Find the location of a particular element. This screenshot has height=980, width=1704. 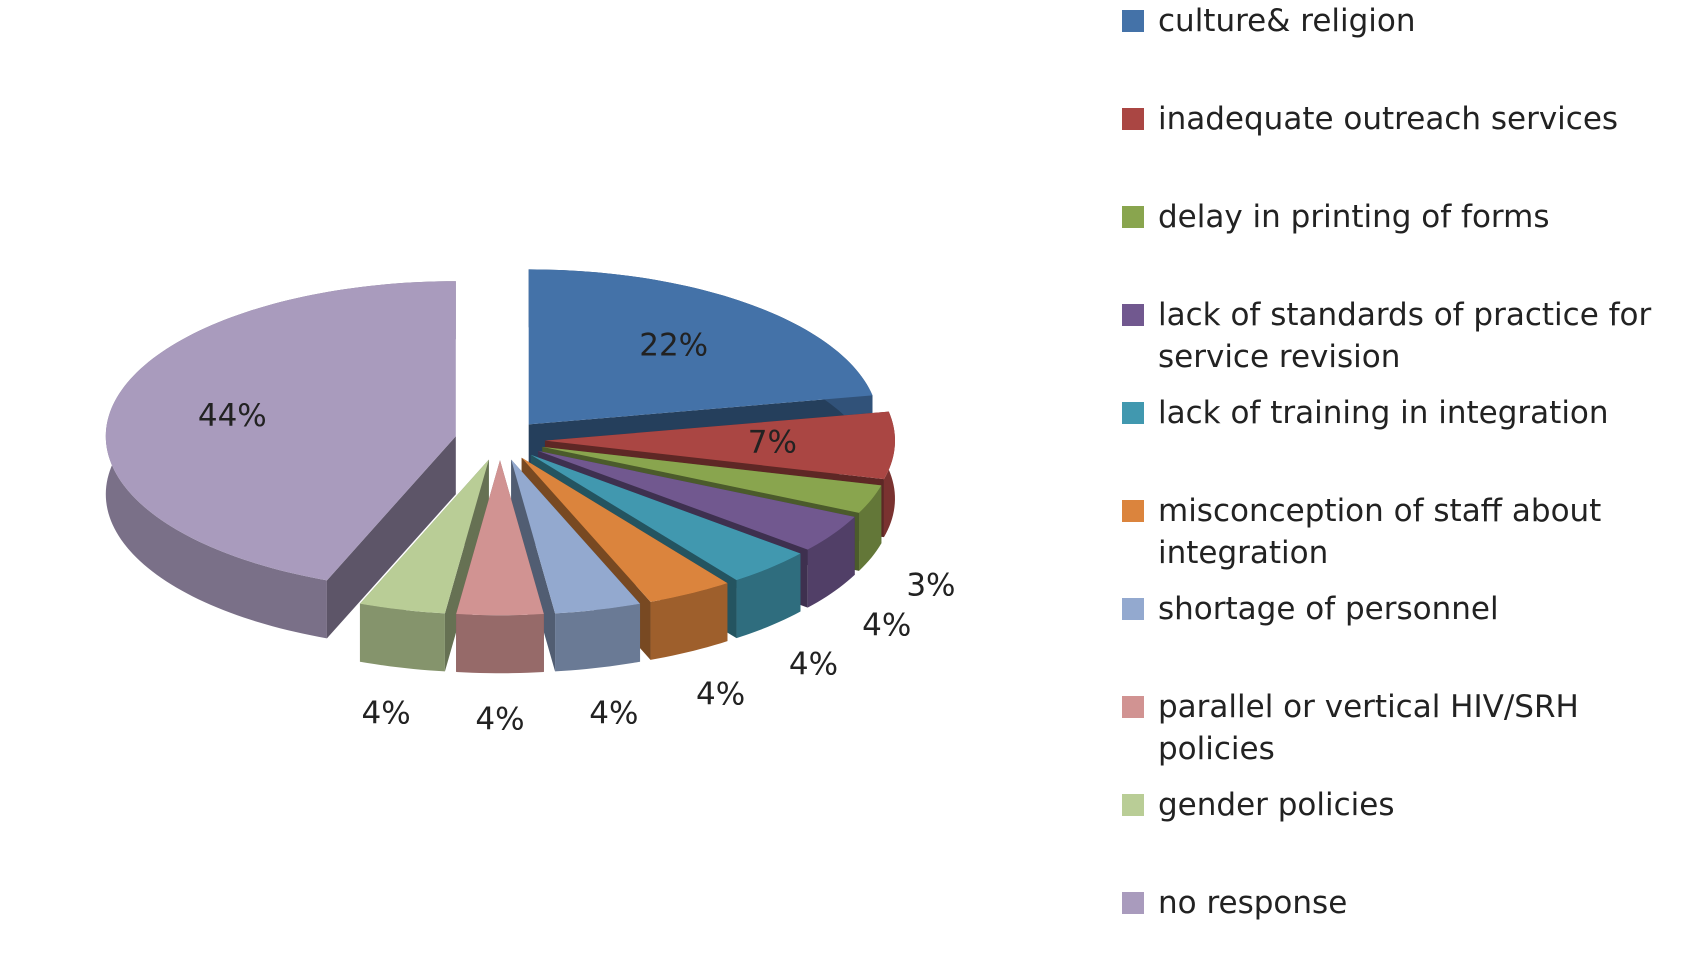

legend-item: misconception of staff about integration is located at coordinates (1412, 539).